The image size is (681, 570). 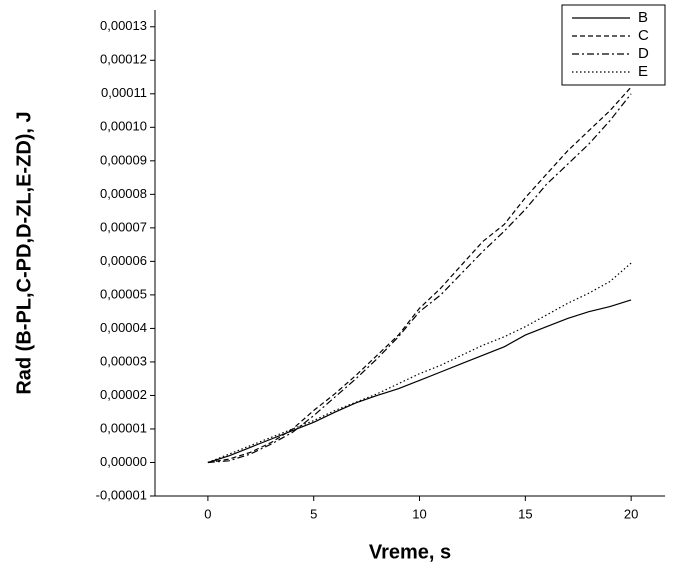 What do you see at coordinates (525, 513) in the screenshot?
I see `x-tick-label: 15` at bounding box center [525, 513].